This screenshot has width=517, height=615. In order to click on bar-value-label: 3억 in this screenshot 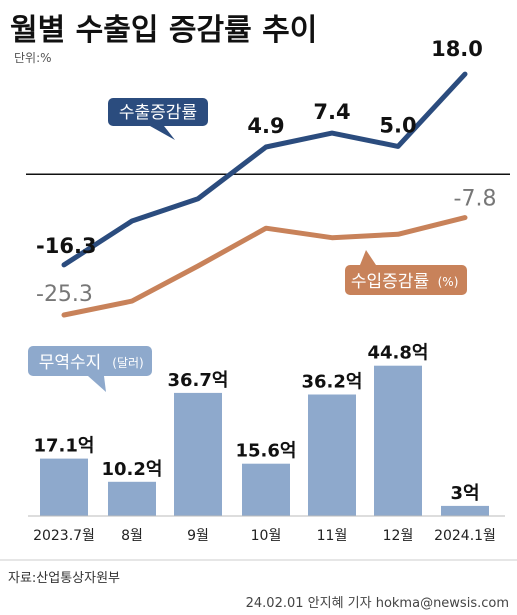, I will do `click(464, 493)`.